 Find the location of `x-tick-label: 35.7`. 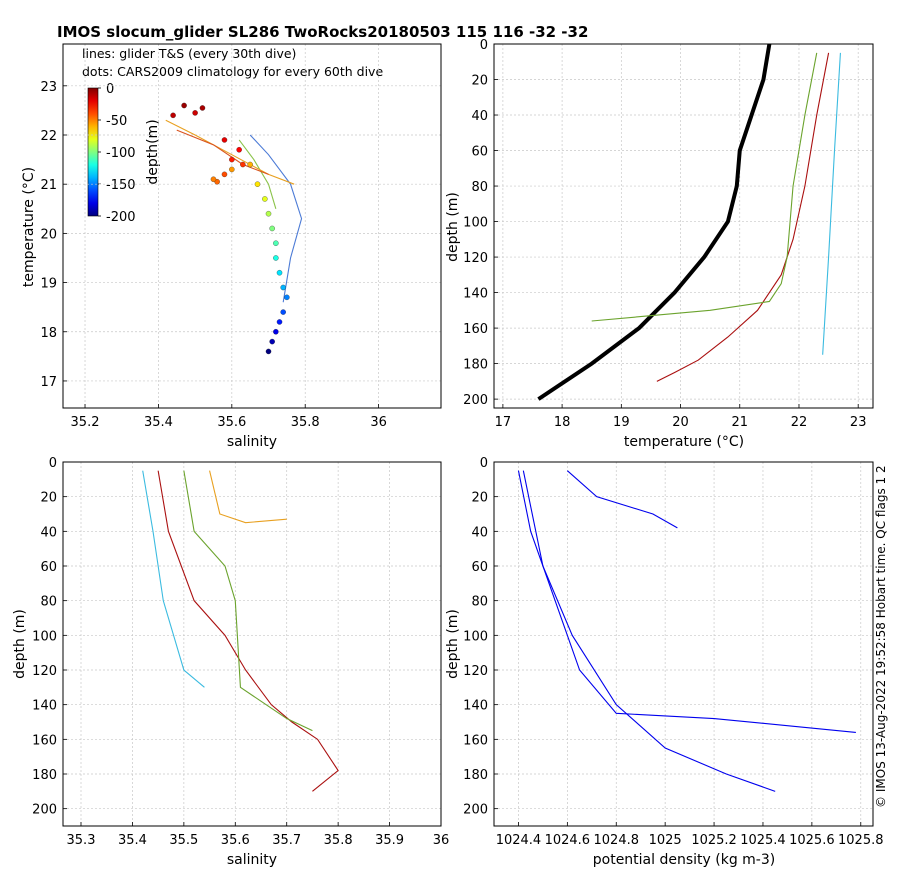

x-tick-label: 35.7 is located at coordinates (286, 840).